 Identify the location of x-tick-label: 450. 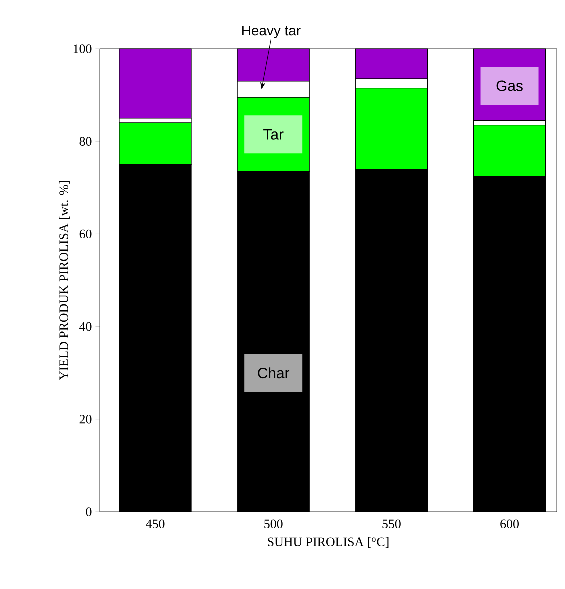
(155, 524).